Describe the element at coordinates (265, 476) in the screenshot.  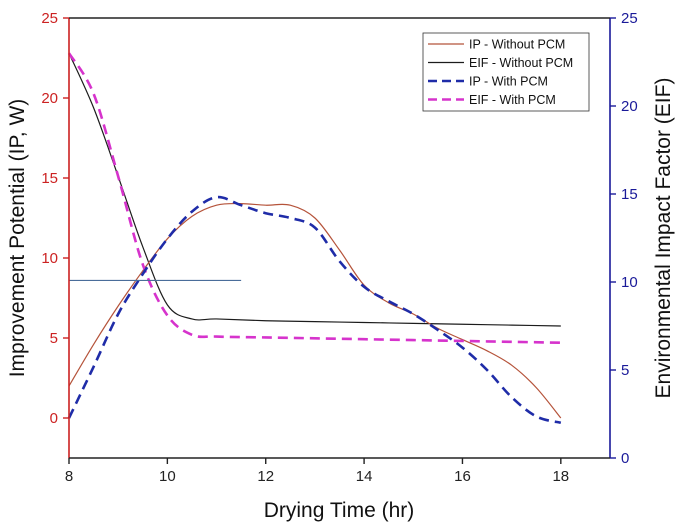
I see `x-tick-label: 12` at that location.